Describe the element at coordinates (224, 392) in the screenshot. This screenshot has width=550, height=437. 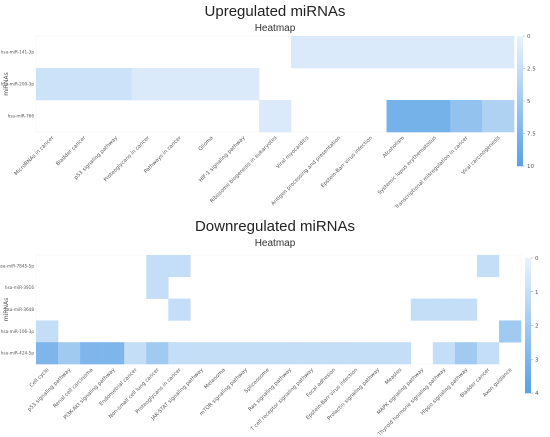
I see `downregulated-column-label: mTOR signaling pathway` at that location.